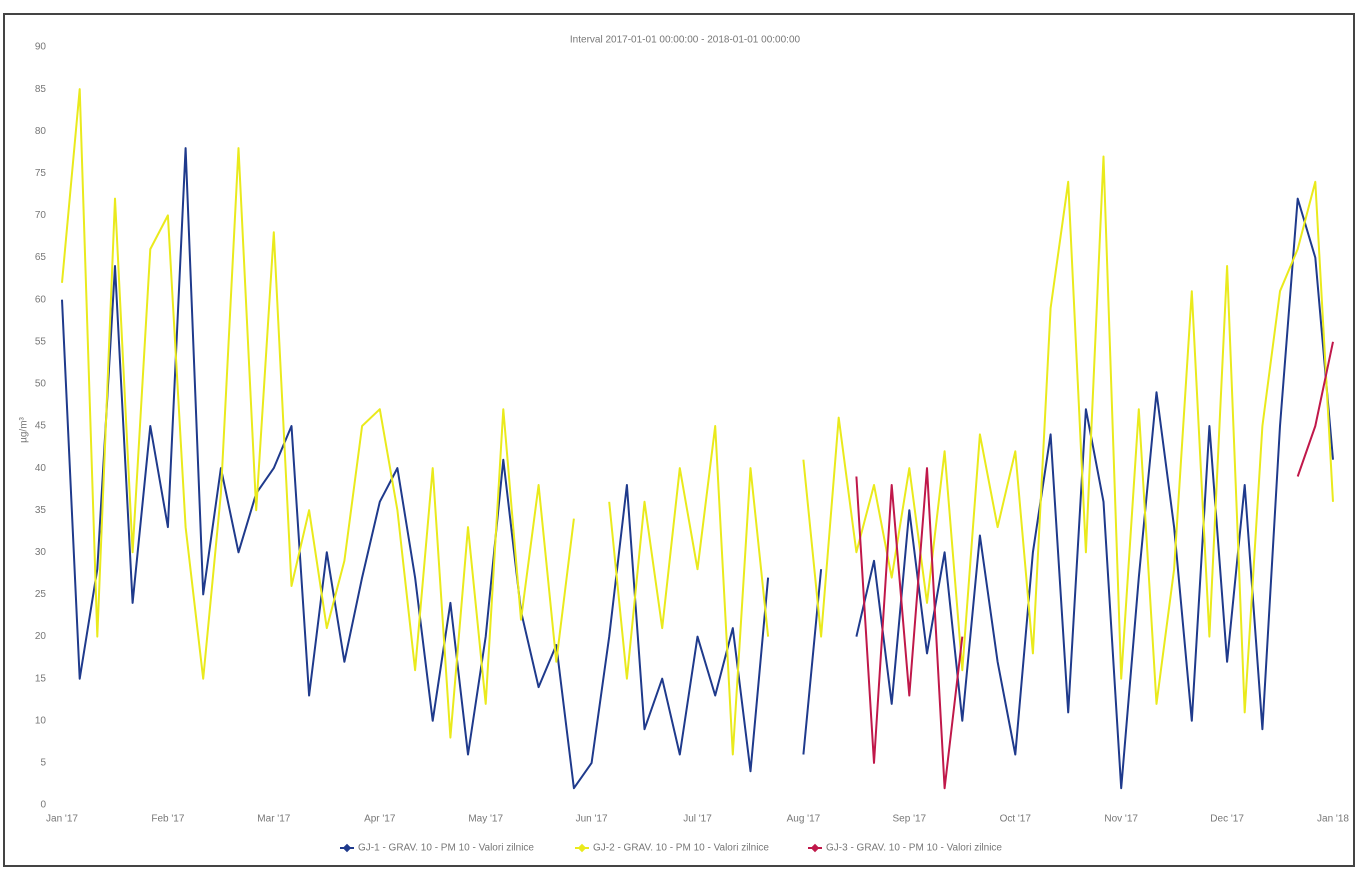  Describe the element at coordinates (43, 805) in the screenshot. I see `y-tick-label: 0` at that location.